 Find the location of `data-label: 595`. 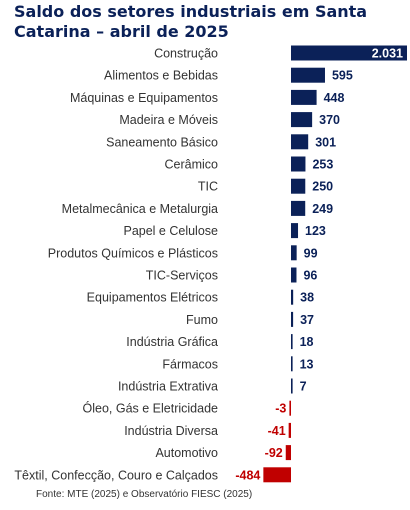

data-label: 595 is located at coordinates (342, 76).